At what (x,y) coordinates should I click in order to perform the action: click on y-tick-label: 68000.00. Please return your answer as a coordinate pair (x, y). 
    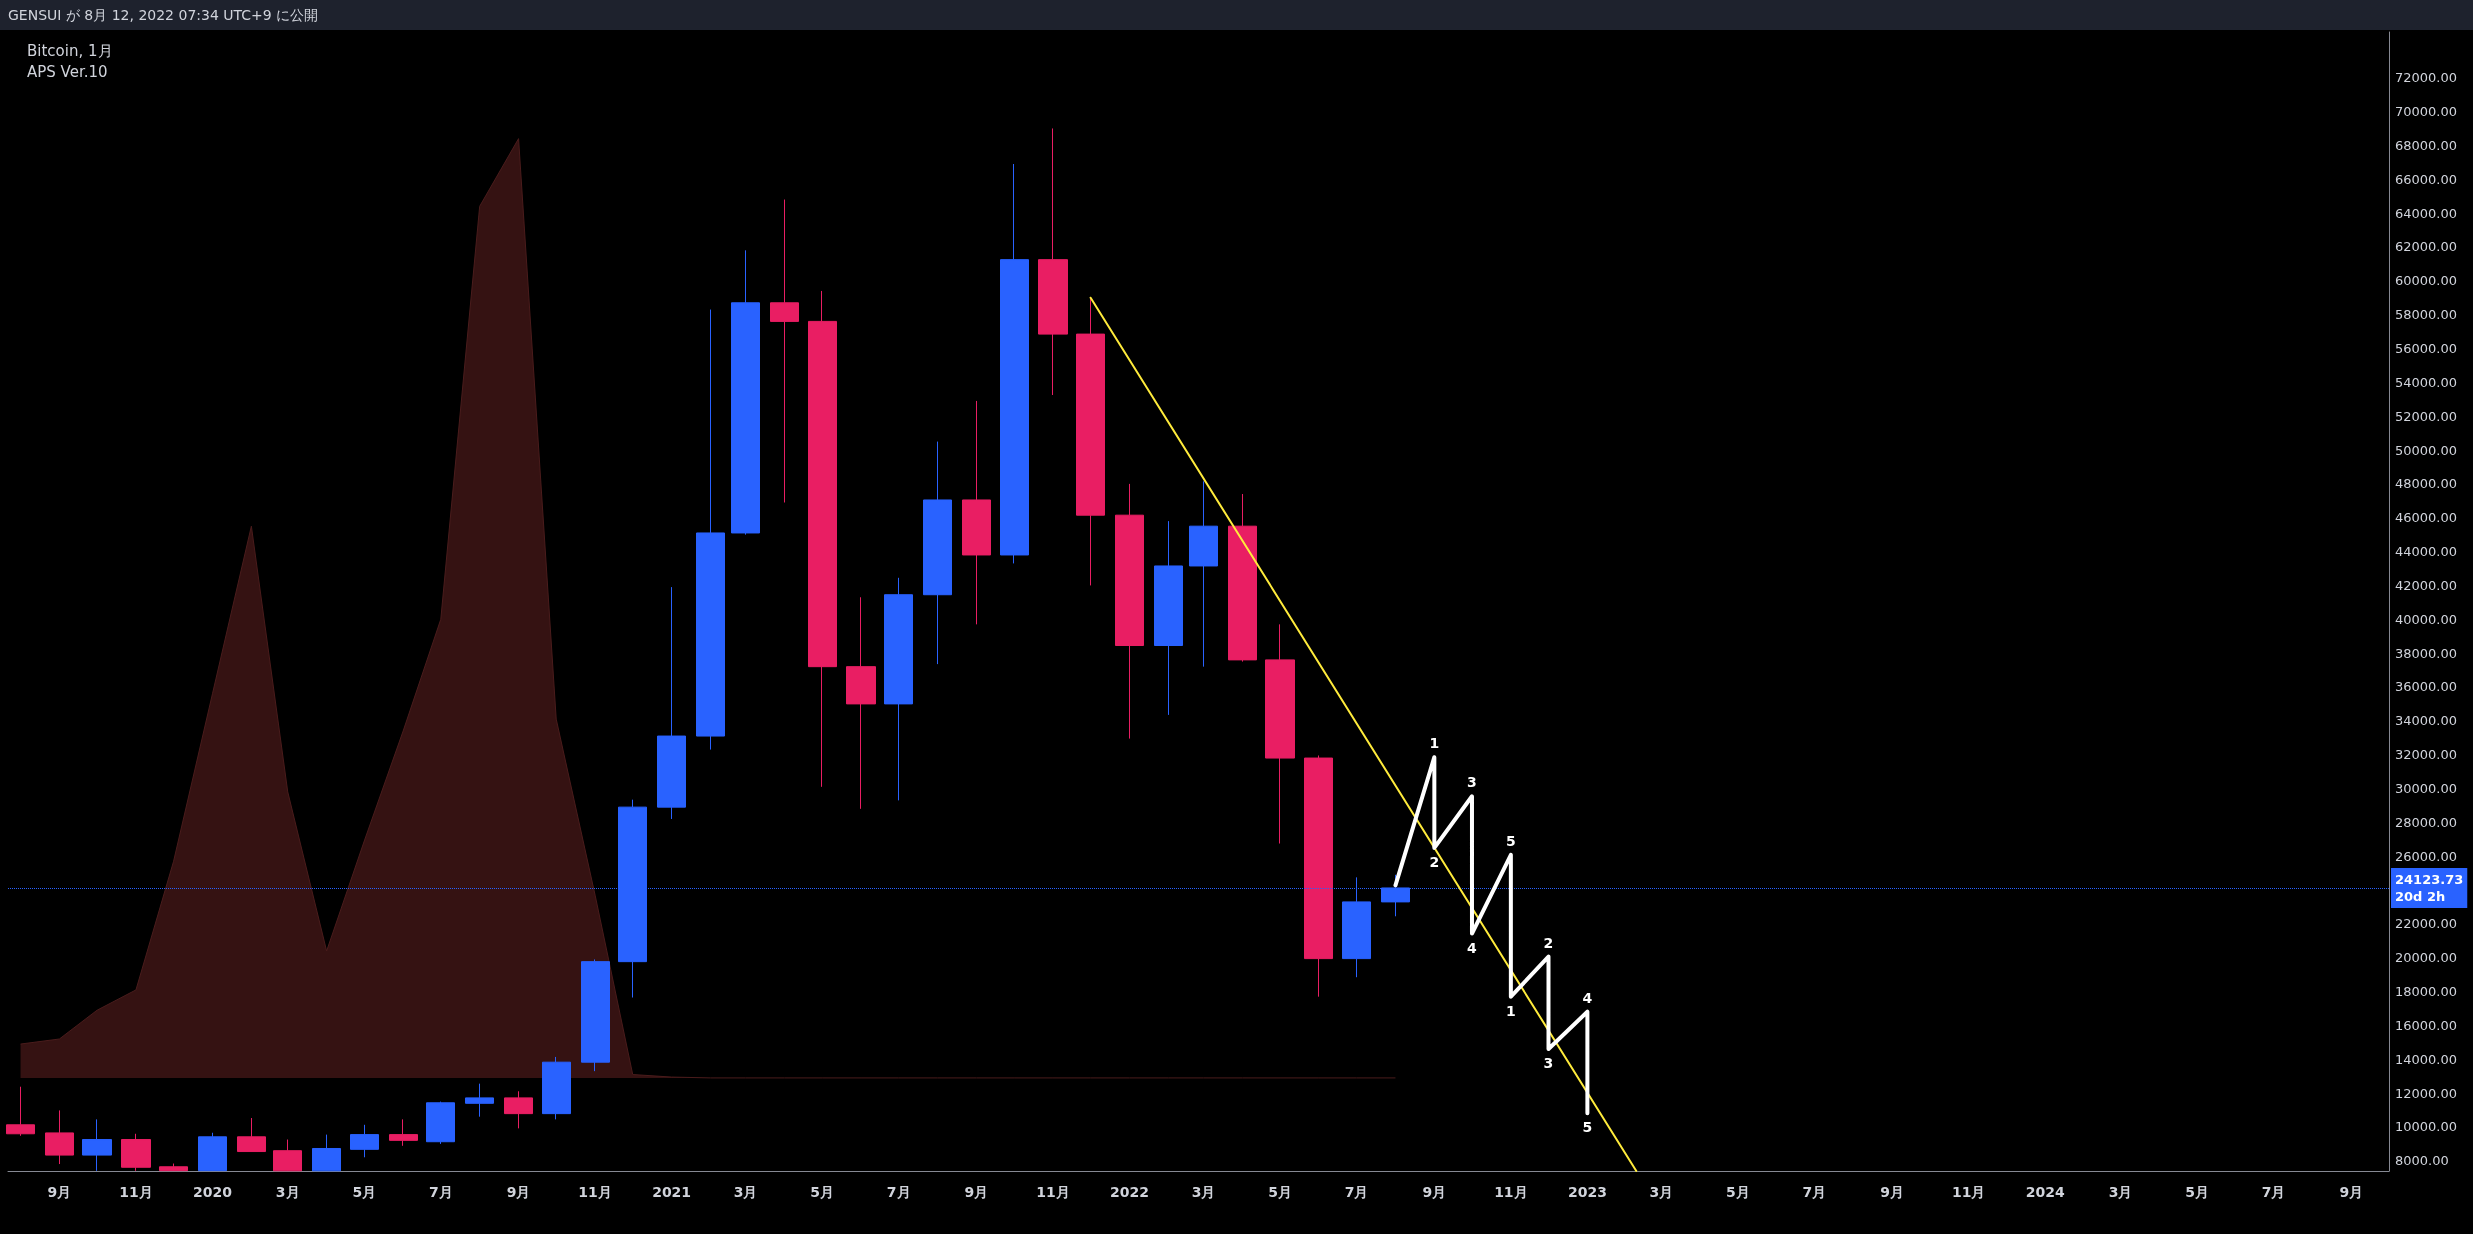
    Looking at the image, I should click on (2426, 145).